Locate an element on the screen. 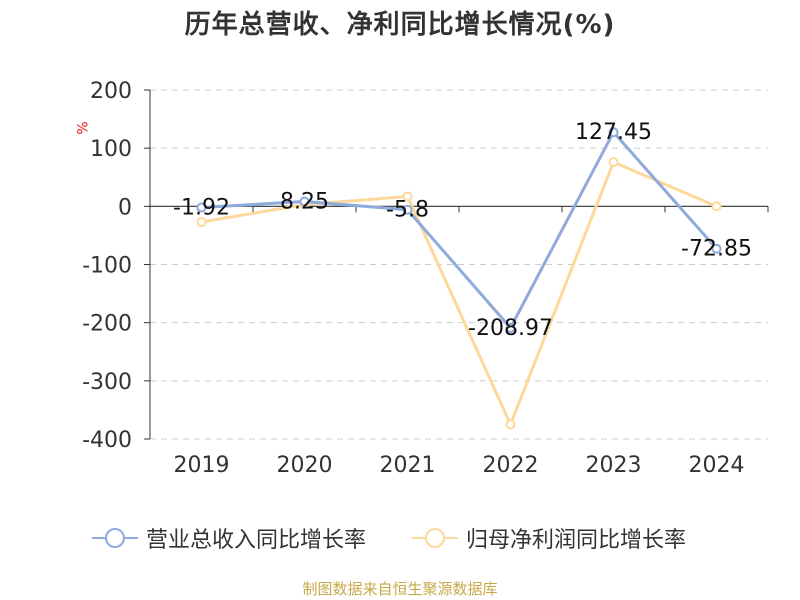 Image resolution: width=800 pixels, height=600 pixels. data-label: -5.8 is located at coordinates (407, 210).